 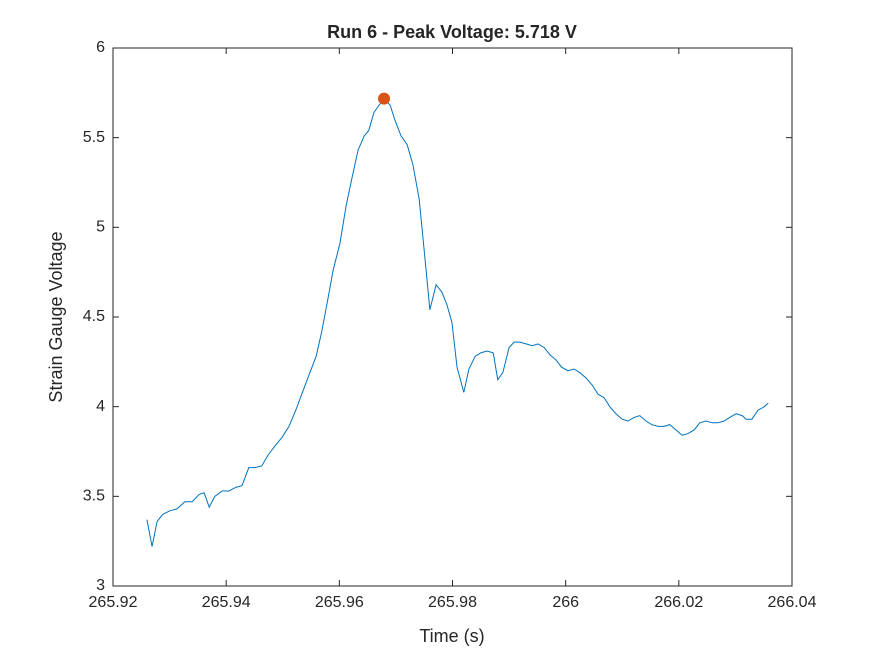 I want to click on y-tick-label: 6, so click(x=100, y=47).